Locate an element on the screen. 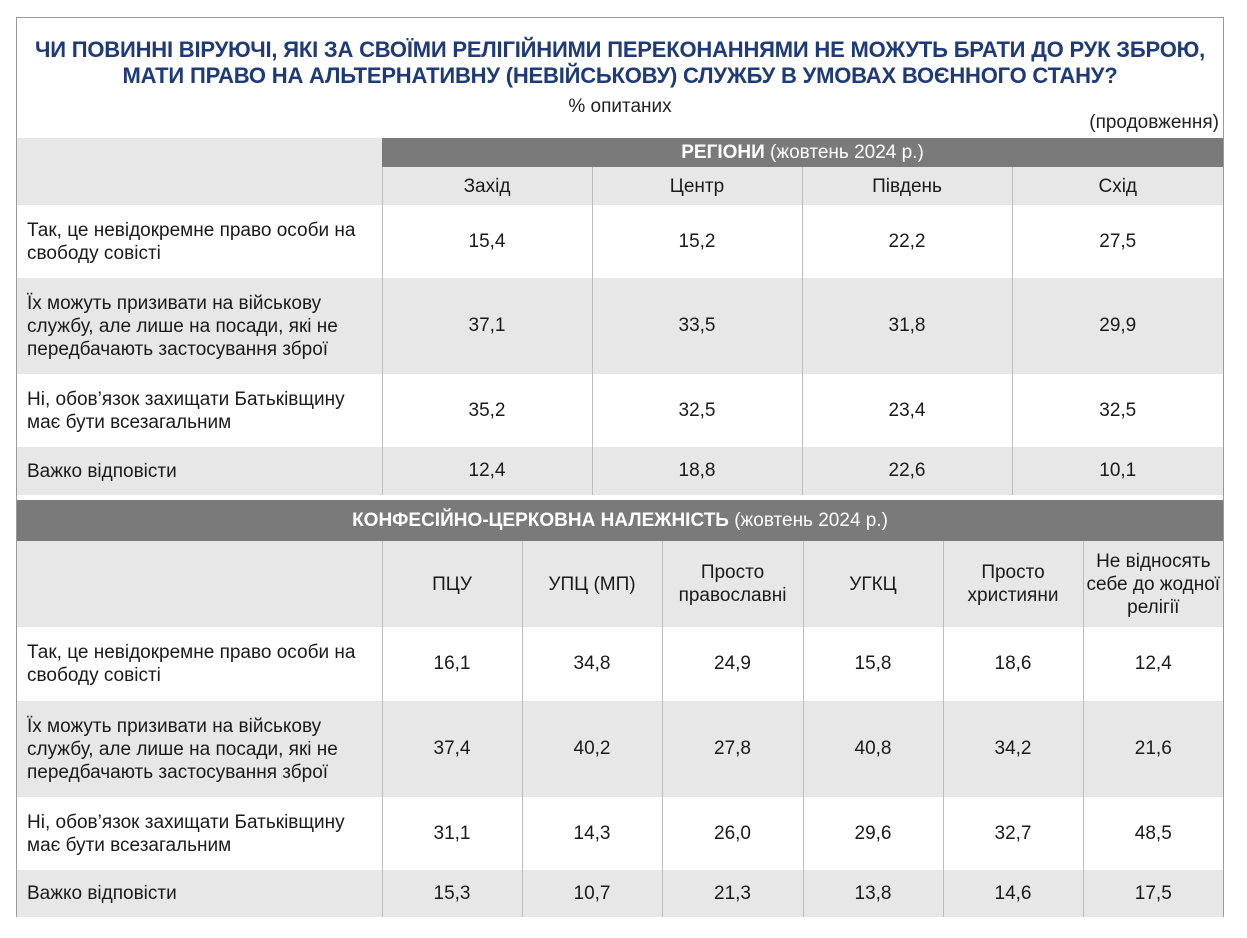 The width and height of the screenshot is (1247, 938). table-cell: 26,0 is located at coordinates (732, 833).